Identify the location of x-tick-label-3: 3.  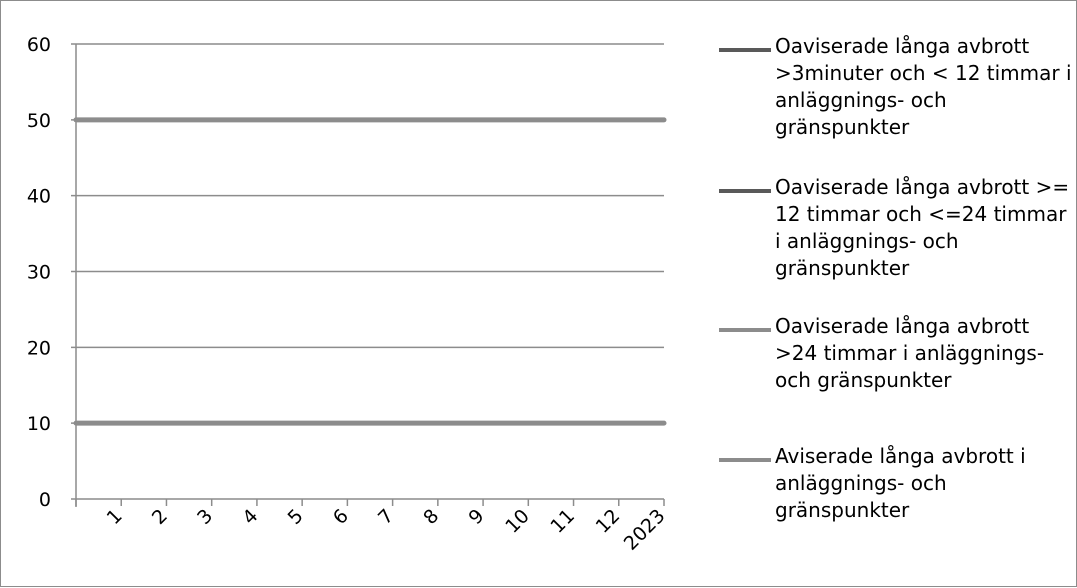
(205, 517).